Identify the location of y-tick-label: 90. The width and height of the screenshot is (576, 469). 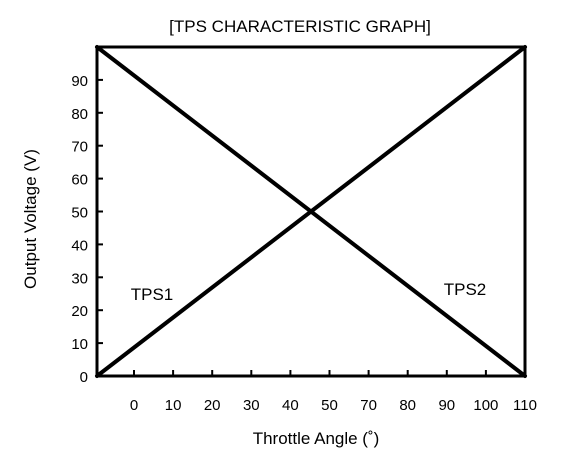
(79, 81).